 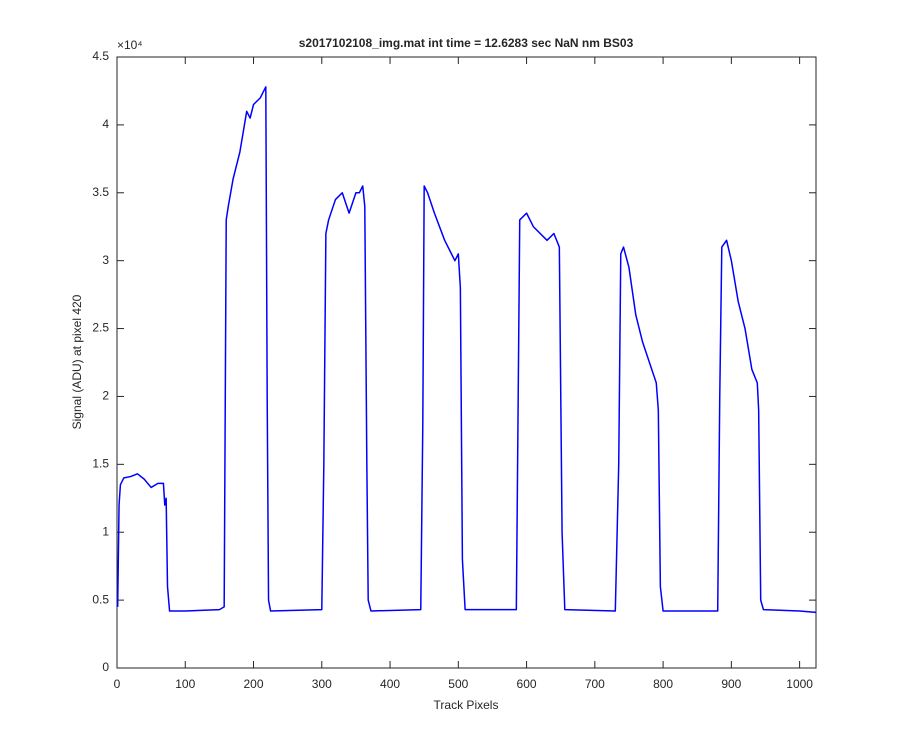 I want to click on x-tick-label: 0, so click(x=117, y=684).